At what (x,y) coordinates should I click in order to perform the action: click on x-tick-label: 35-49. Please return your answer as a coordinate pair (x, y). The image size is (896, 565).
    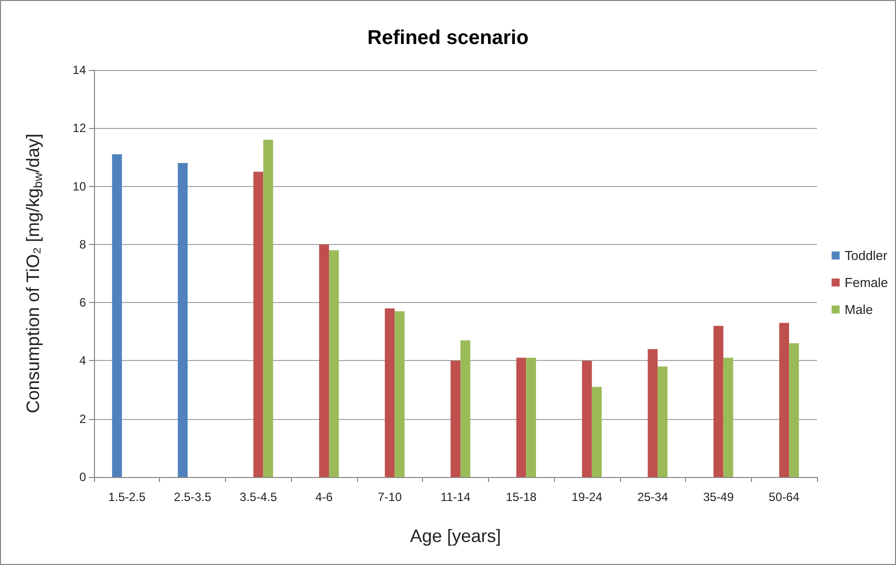
    Looking at the image, I should click on (718, 497).